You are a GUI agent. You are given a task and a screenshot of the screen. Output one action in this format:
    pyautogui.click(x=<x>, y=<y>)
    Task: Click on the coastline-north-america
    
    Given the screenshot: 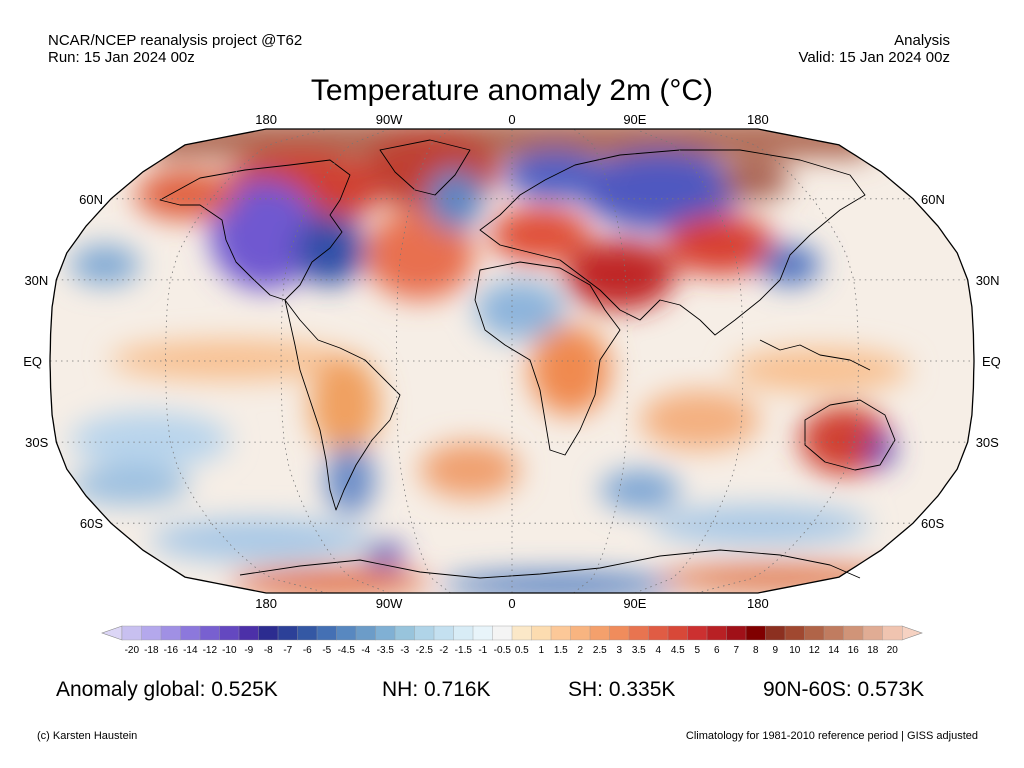 What is the action you would take?
    pyautogui.click(x=255, y=230)
    